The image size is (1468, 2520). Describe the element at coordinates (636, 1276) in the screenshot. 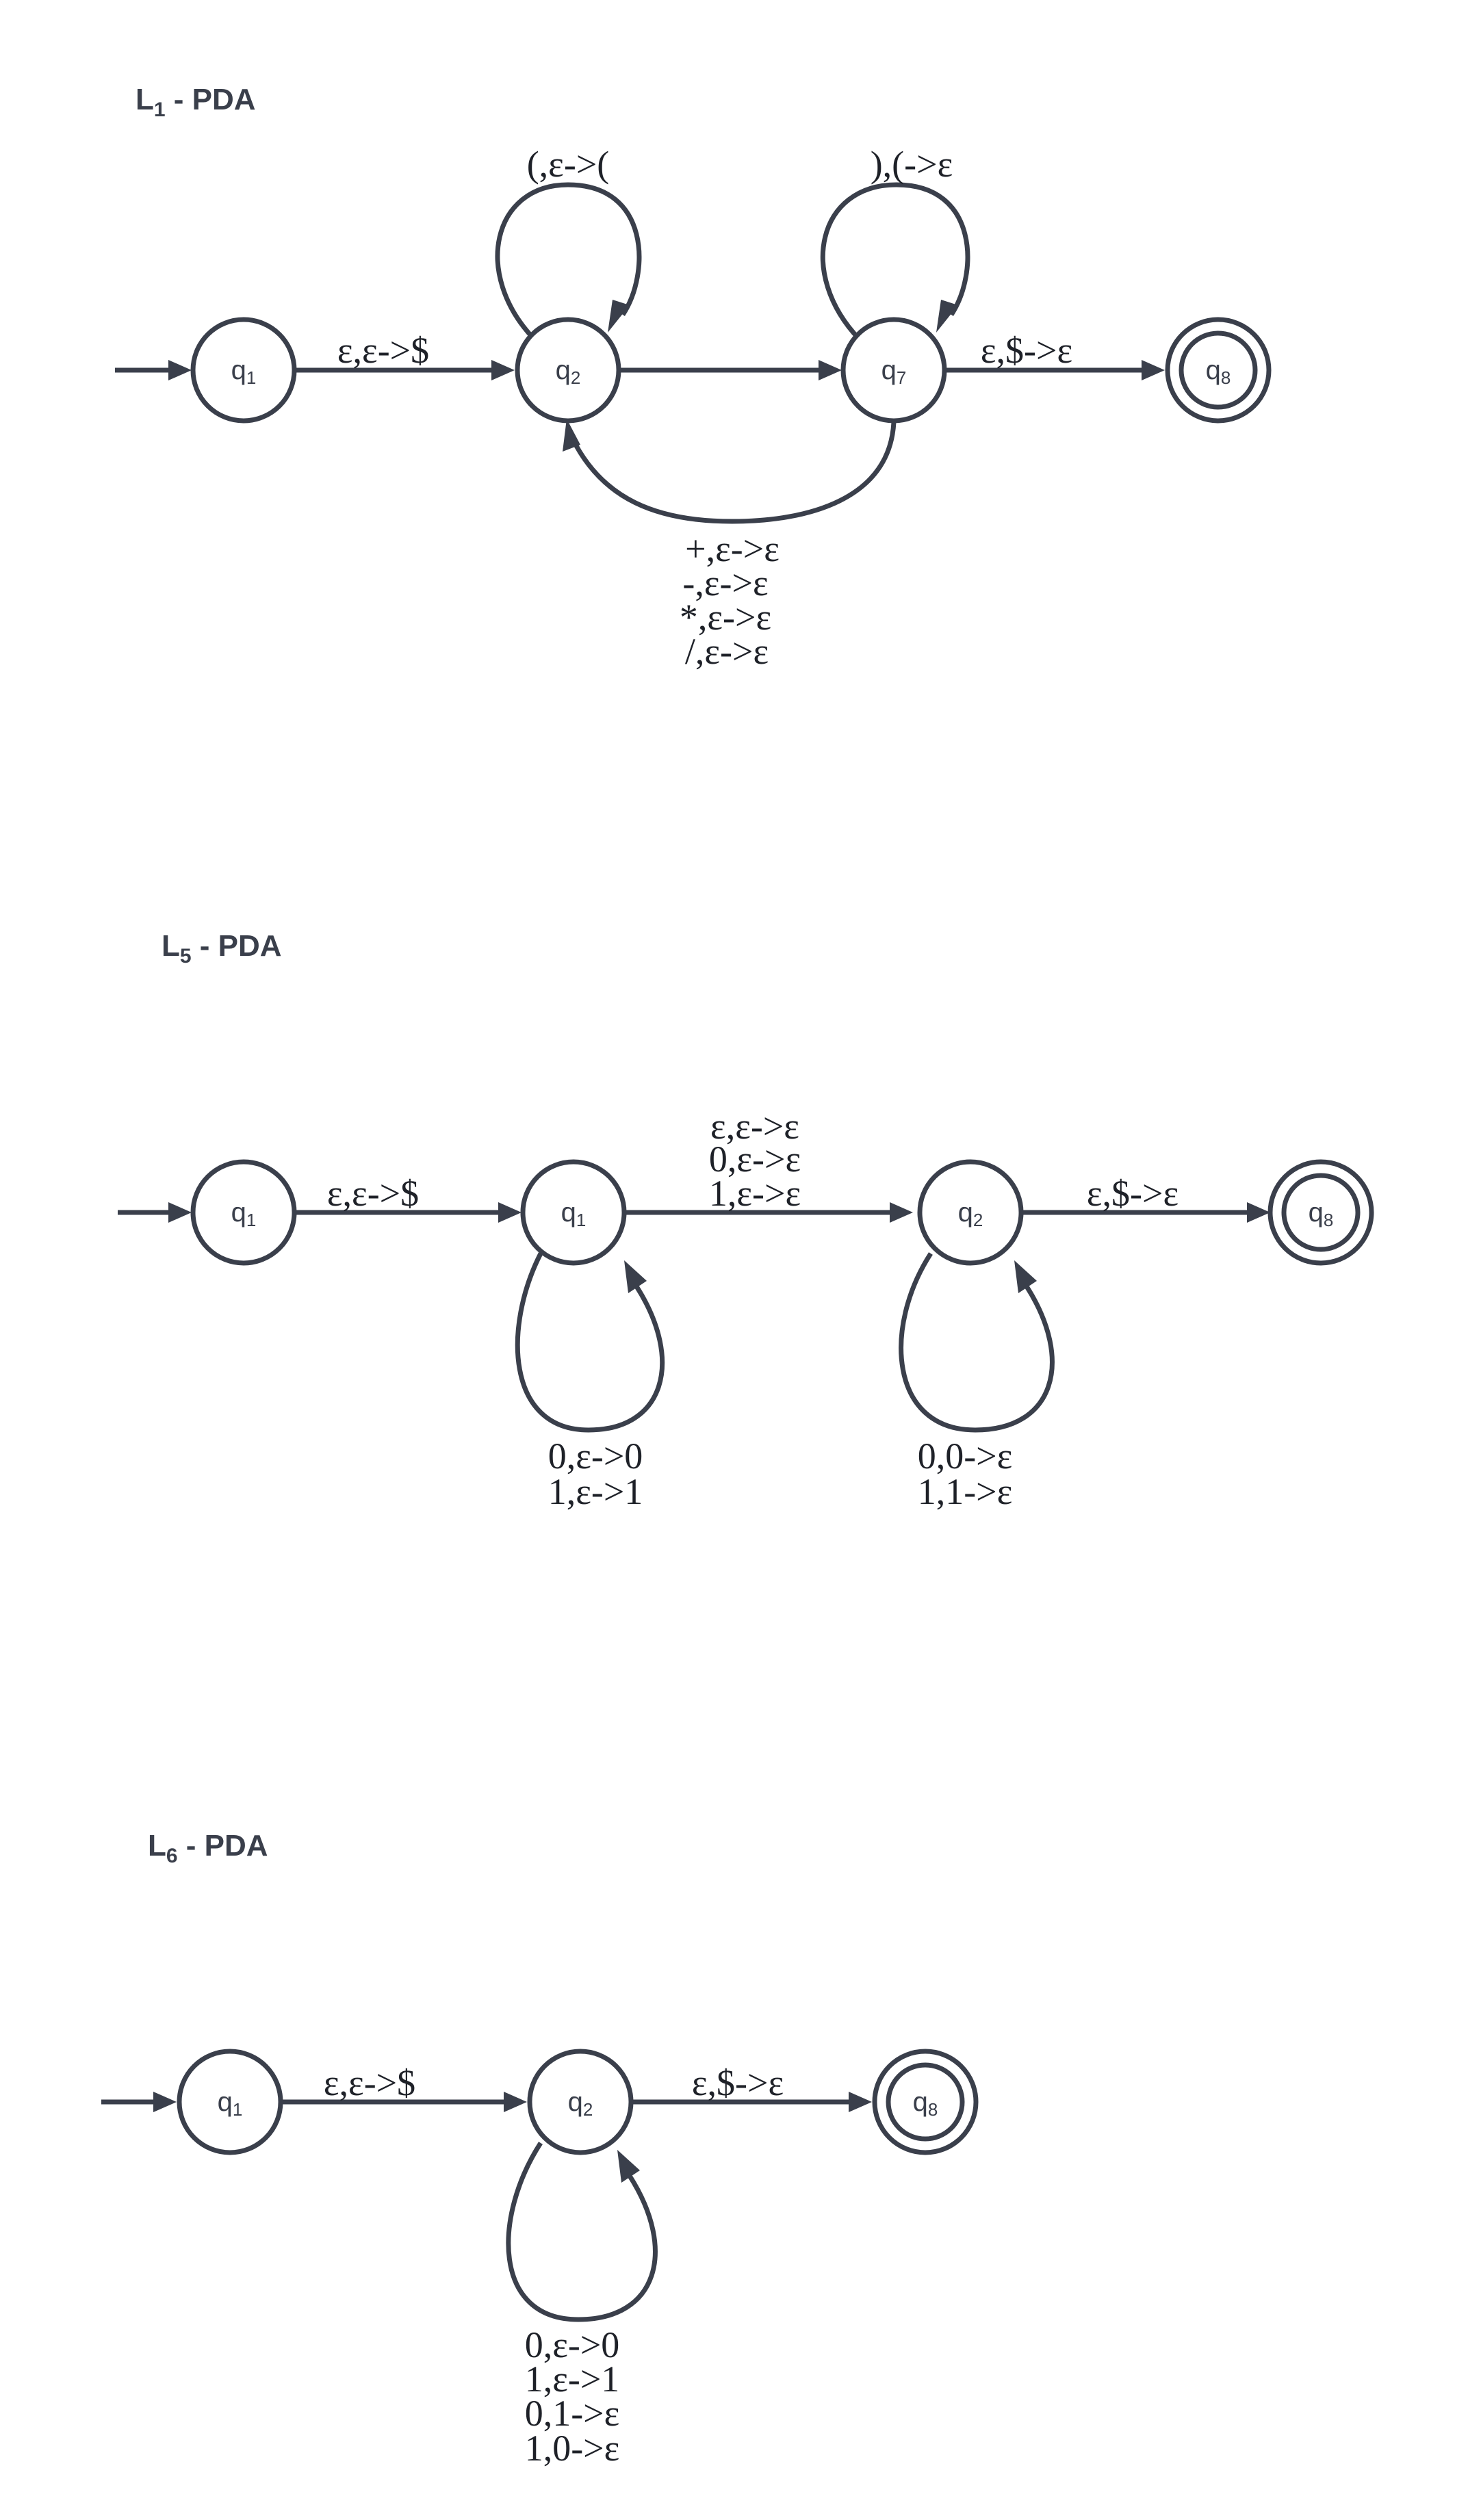

I see `self-loop-q1b-arrowhead` at that location.